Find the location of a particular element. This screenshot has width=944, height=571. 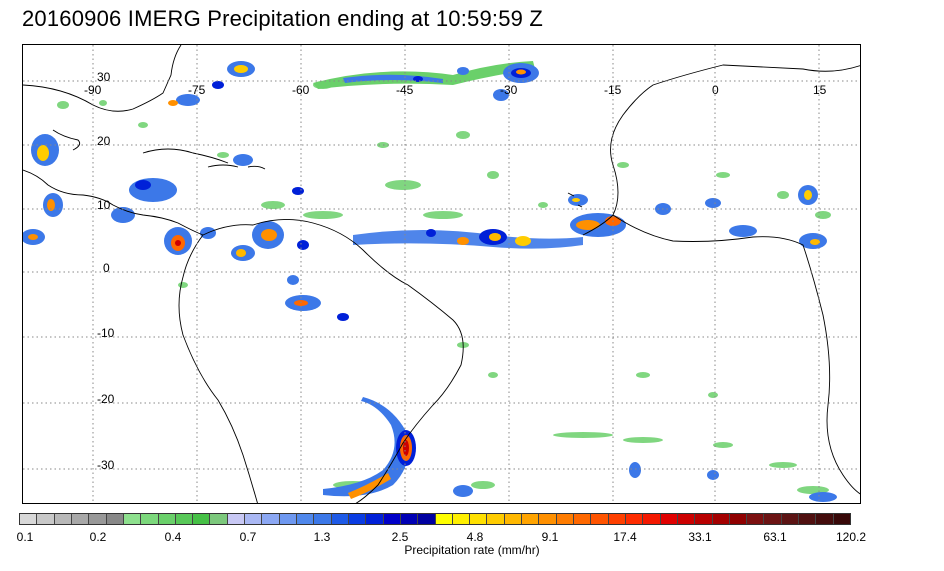

colorbar-tick-label: 0.1 is located at coordinates (25, 537).